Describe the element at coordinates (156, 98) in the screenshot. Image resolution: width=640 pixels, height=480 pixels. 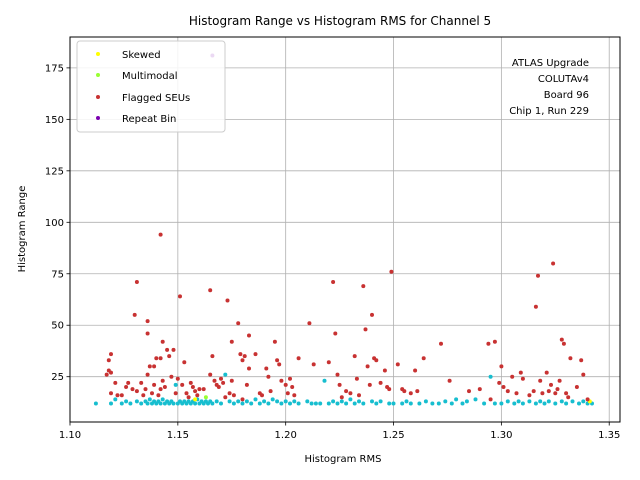
I see `legend-label-flagged-seus: Flagged SEUs` at that location.